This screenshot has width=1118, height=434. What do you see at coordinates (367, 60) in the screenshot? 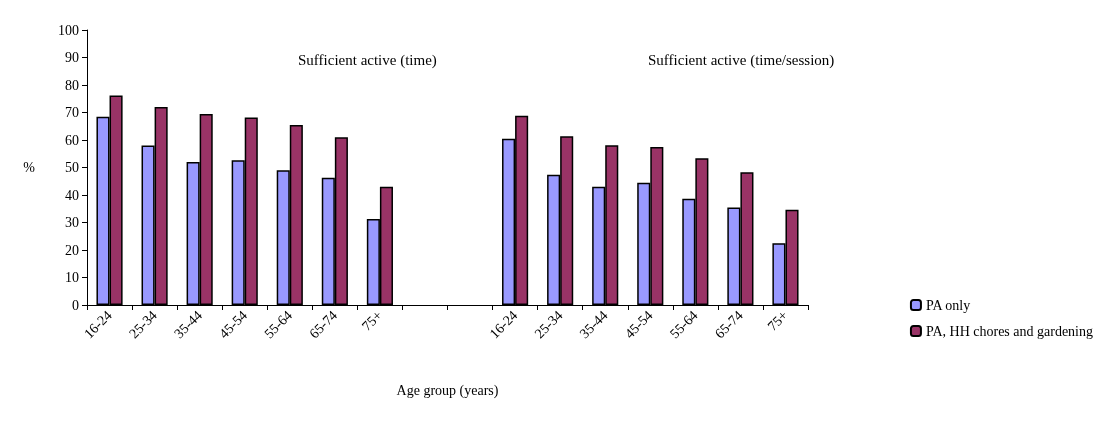
I see `annotation: Sufficient active (time)` at bounding box center [367, 60].